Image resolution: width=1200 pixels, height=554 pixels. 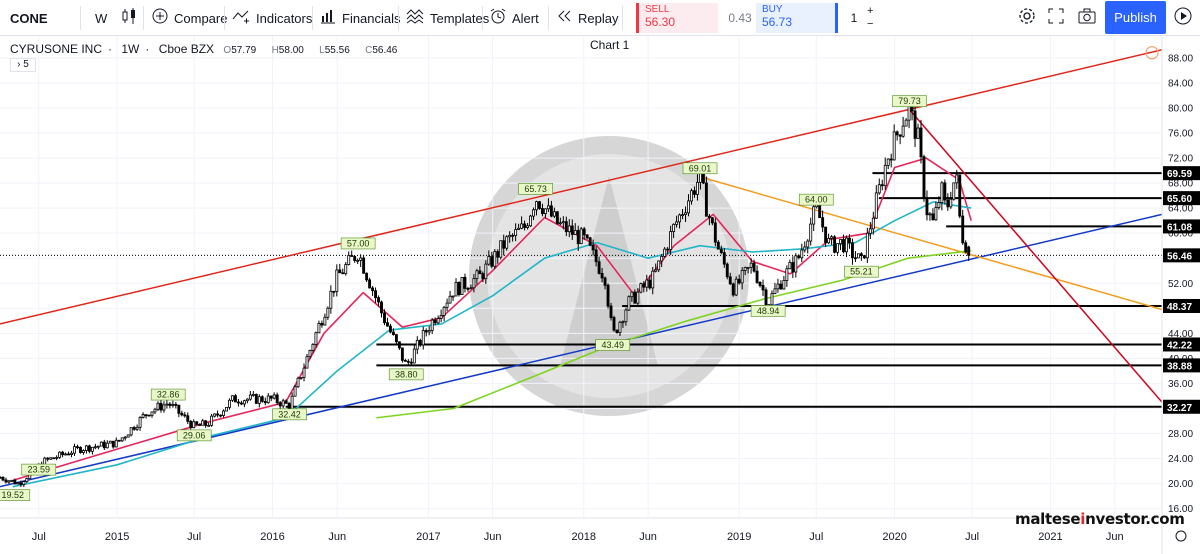 What do you see at coordinates (1180, 234) in the screenshot?
I see `price-tick-label: 60.00` at bounding box center [1180, 234].